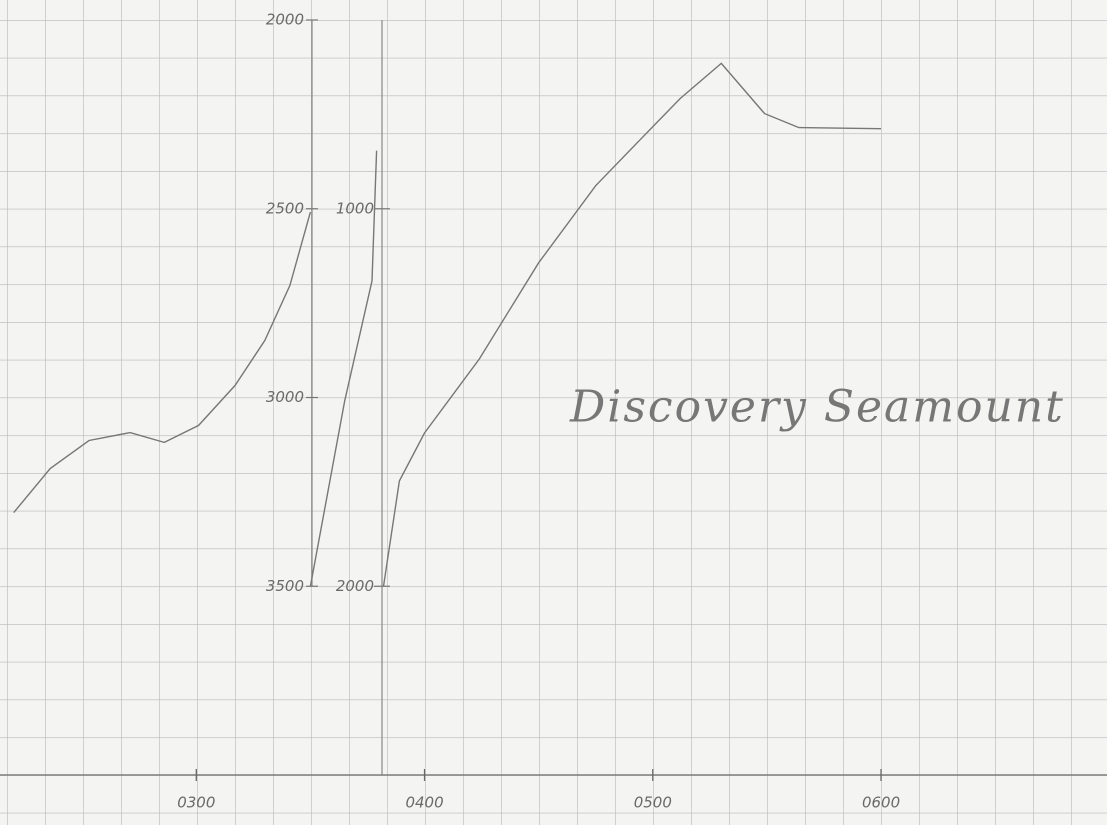  Describe the element at coordinates (881, 803) in the screenshot. I see `x-tick-label: 0600` at that location.